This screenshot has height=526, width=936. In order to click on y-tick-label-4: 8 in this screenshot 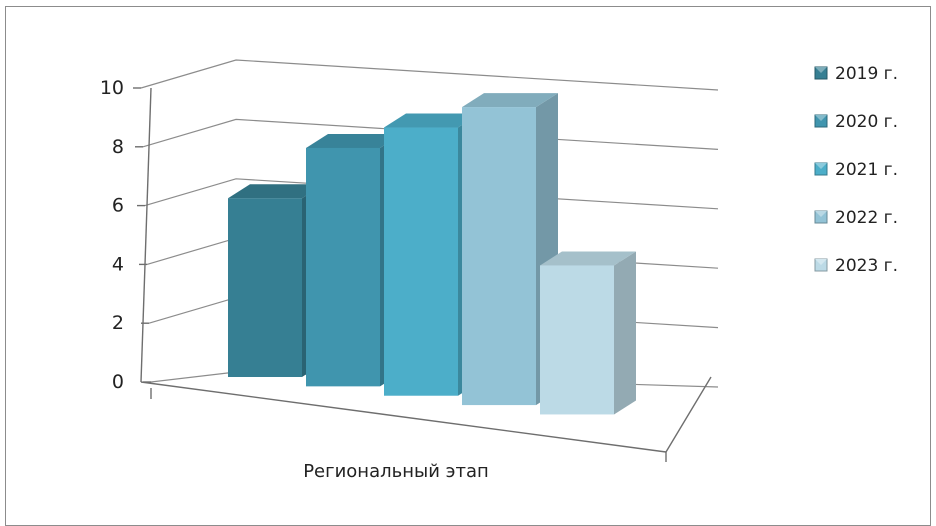, I will do `click(118, 147)`.